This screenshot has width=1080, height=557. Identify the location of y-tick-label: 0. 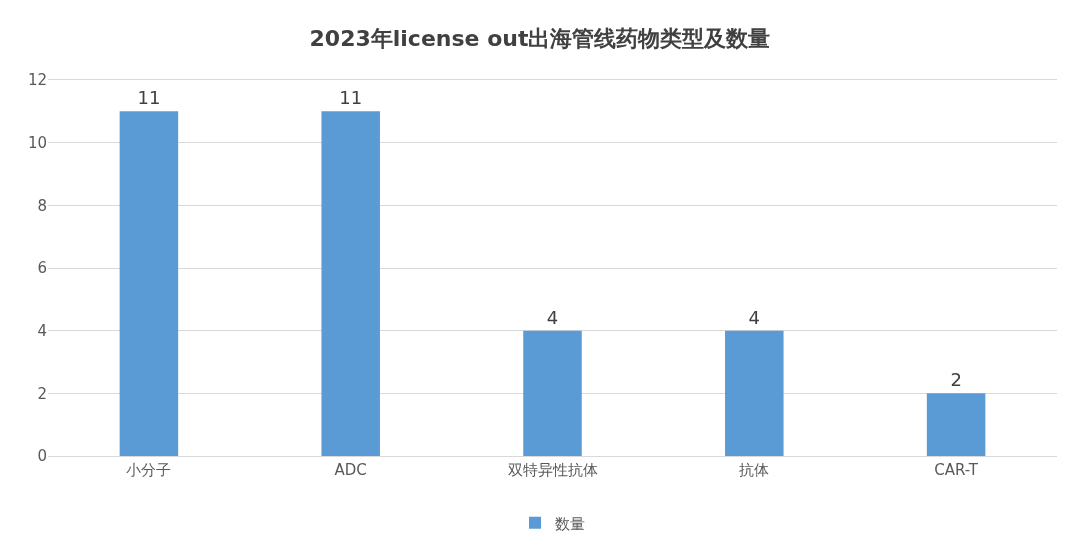
(42, 456).